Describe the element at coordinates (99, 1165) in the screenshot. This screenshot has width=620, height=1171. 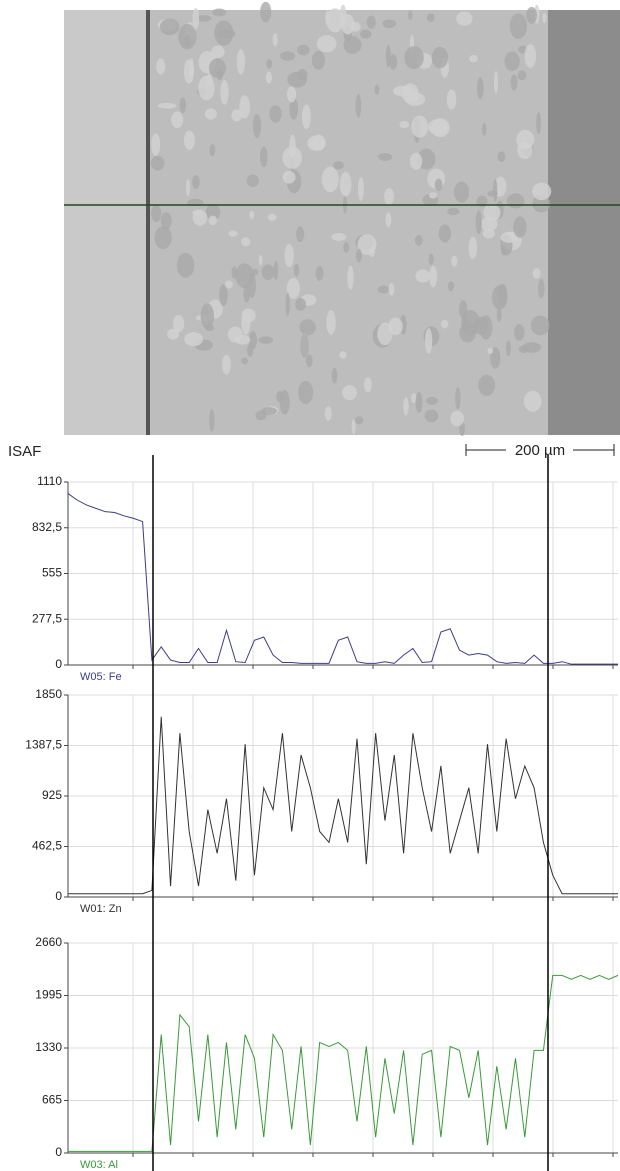
I see `series-label: W03: Al` at that location.